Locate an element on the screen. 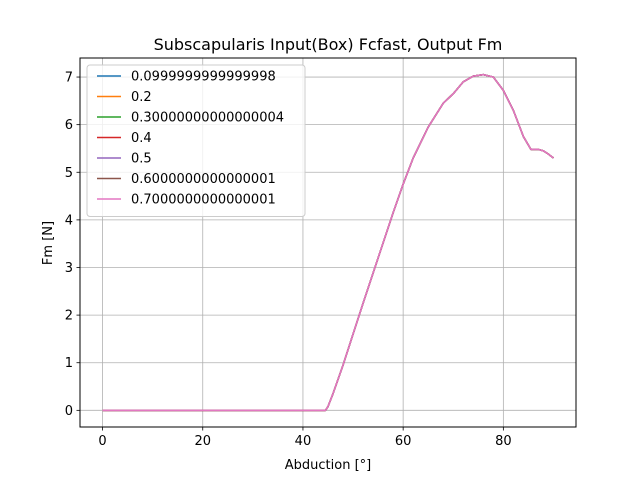 The image size is (640, 480). legend-box is located at coordinates (196, 140).